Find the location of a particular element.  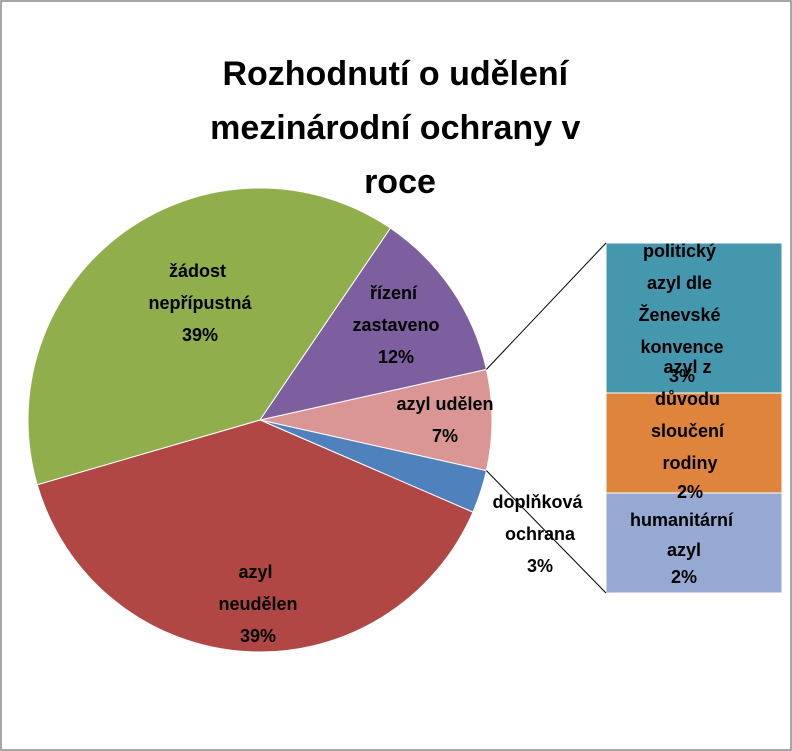

slice-label: azyl neudělen is located at coordinates (257, 588).